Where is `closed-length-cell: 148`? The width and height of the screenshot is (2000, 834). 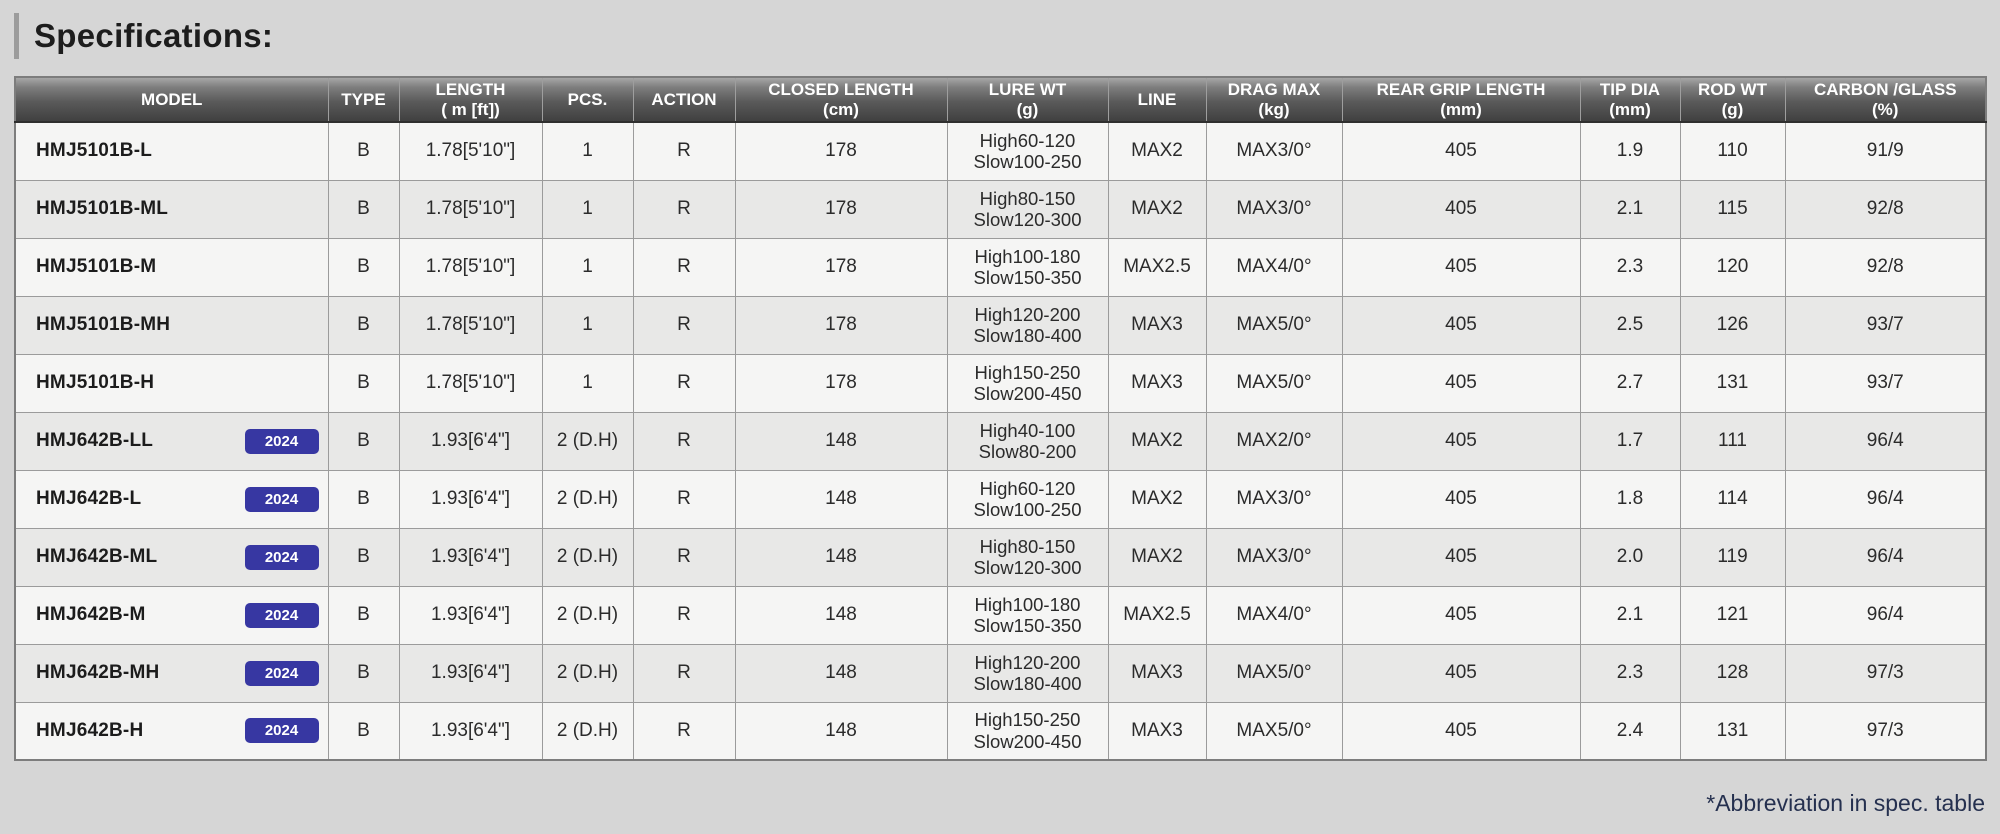 closed-length-cell: 148 is located at coordinates (841, 441).